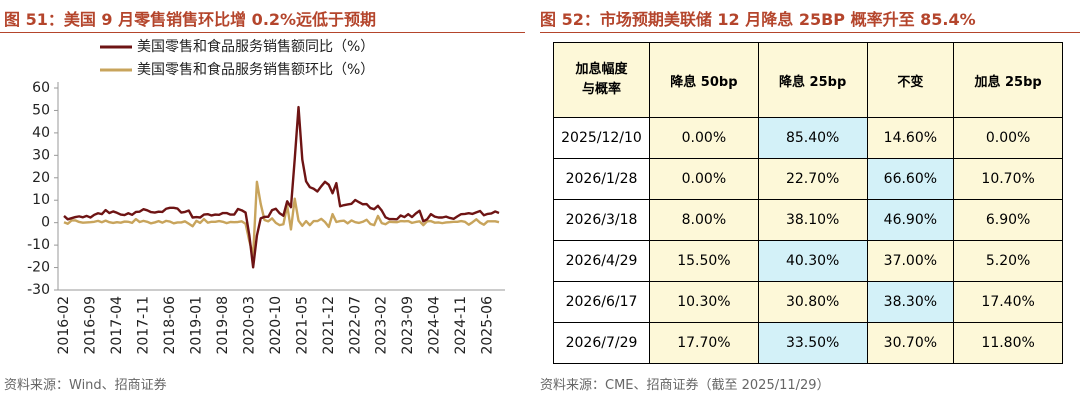  Describe the element at coordinates (812, 302) in the screenshot. I see `probability-cell: 30.80%` at that location.